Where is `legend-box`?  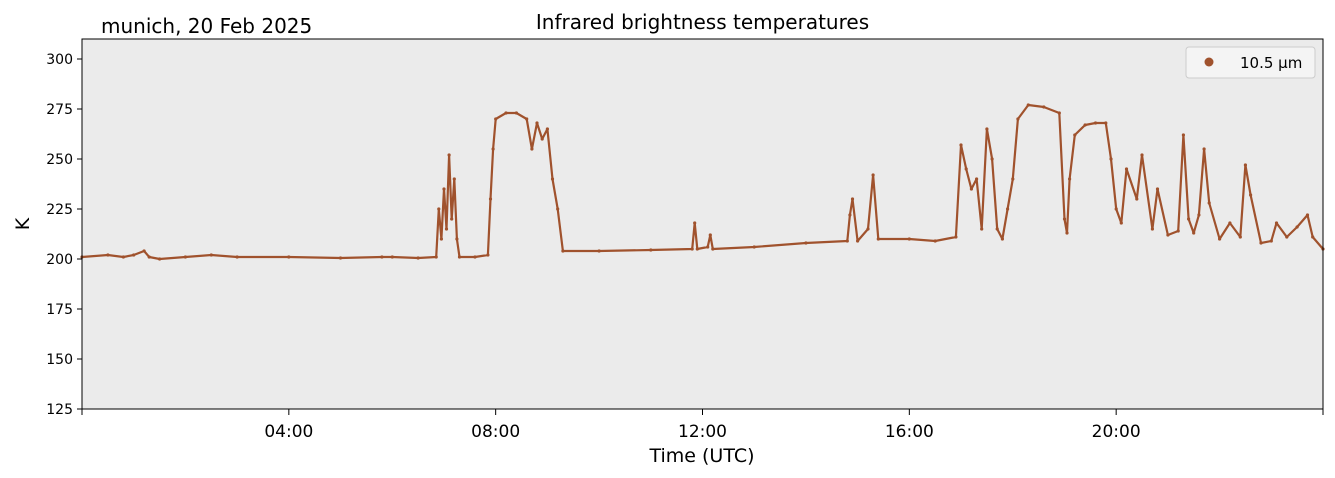
legend-box is located at coordinates (1250, 62).